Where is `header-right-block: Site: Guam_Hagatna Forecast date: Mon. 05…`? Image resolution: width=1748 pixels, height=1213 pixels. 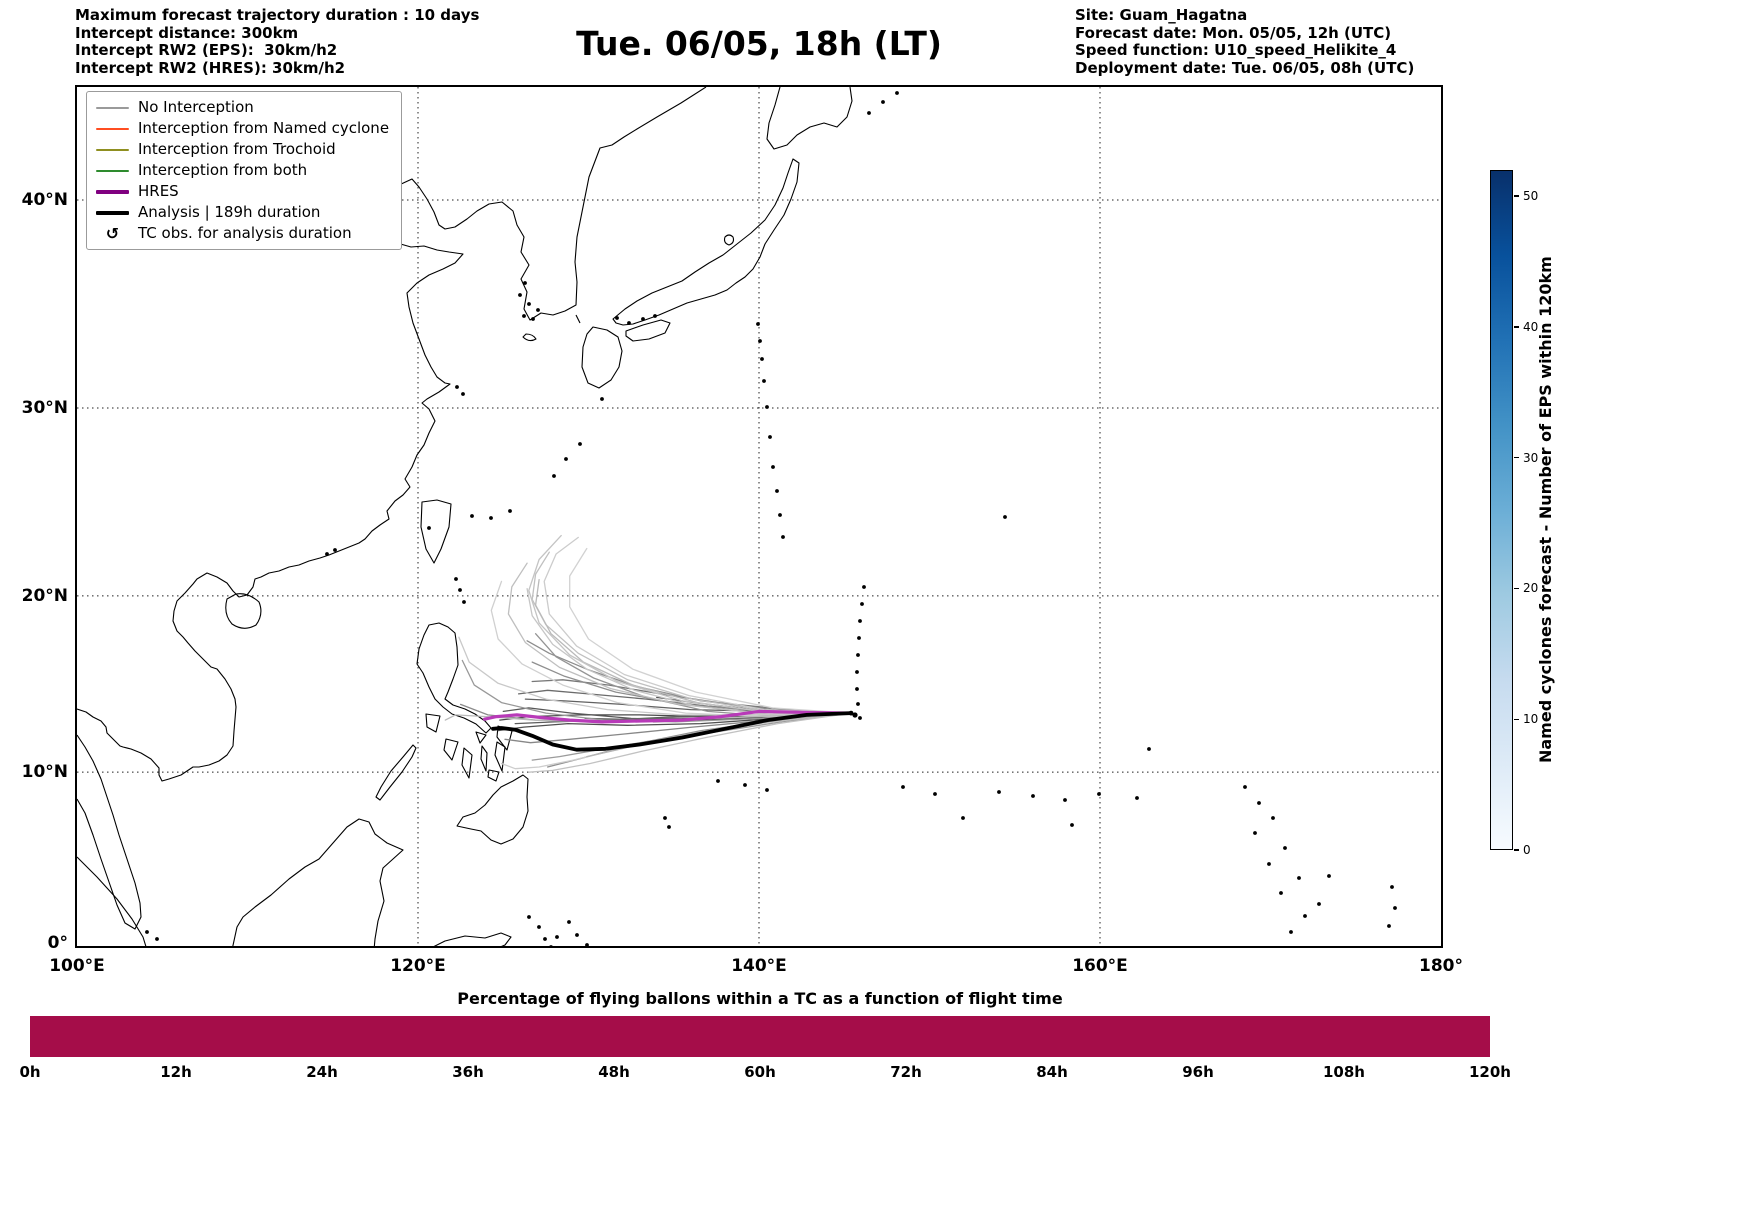
header-right-block: Site: Guam_Hagatna Forecast date: Mon. 05… is located at coordinates (1245, 41).